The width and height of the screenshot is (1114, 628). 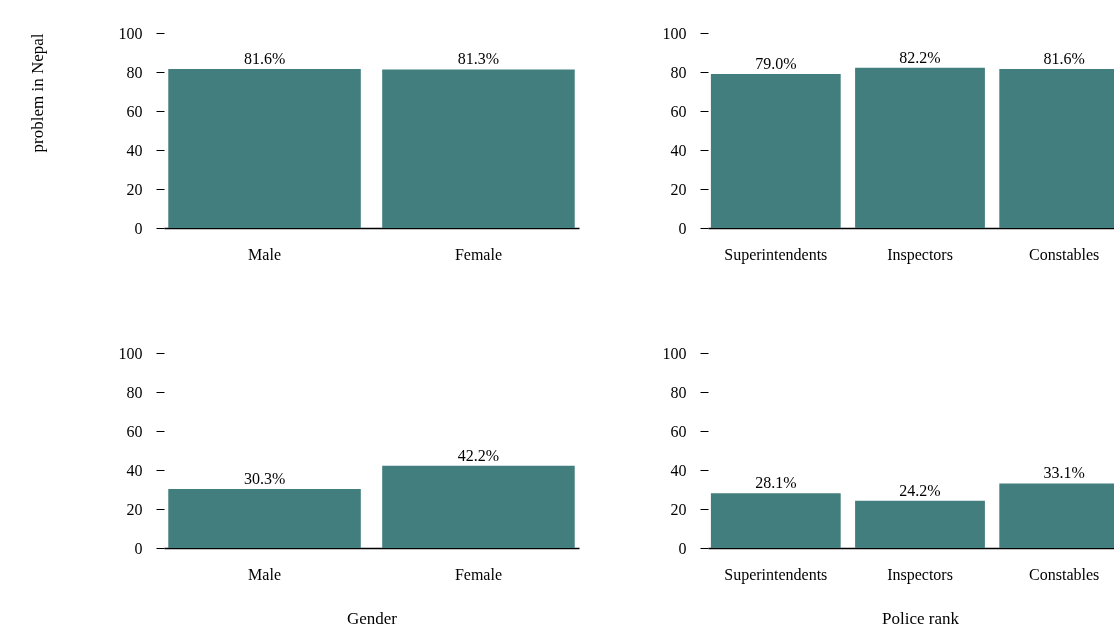 I want to click on x-axis-title: Police rank, so click(x=921, y=618).